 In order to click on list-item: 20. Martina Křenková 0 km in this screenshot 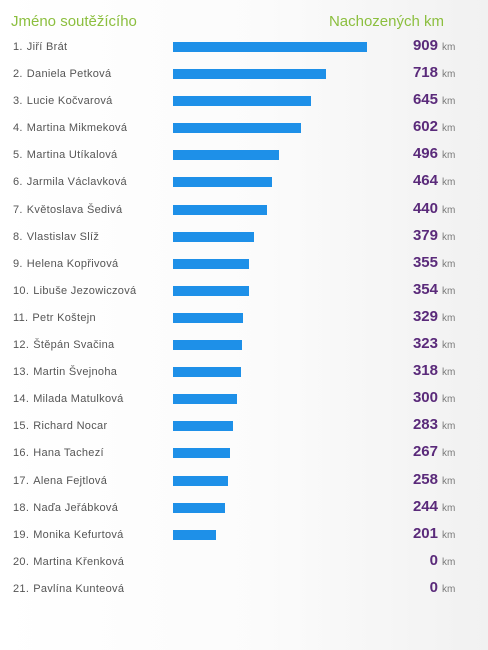, I will do `click(244, 562)`.